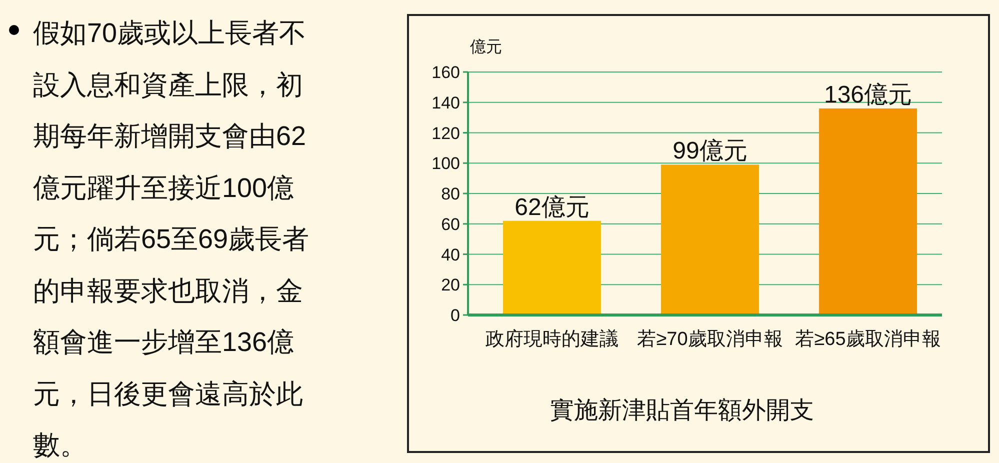 The width and height of the screenshot is (999, 463). What do you see at coordinates (455, 315) in the screenshot?
I see `y-tick-label: 0` at bounding box center [455, 315].